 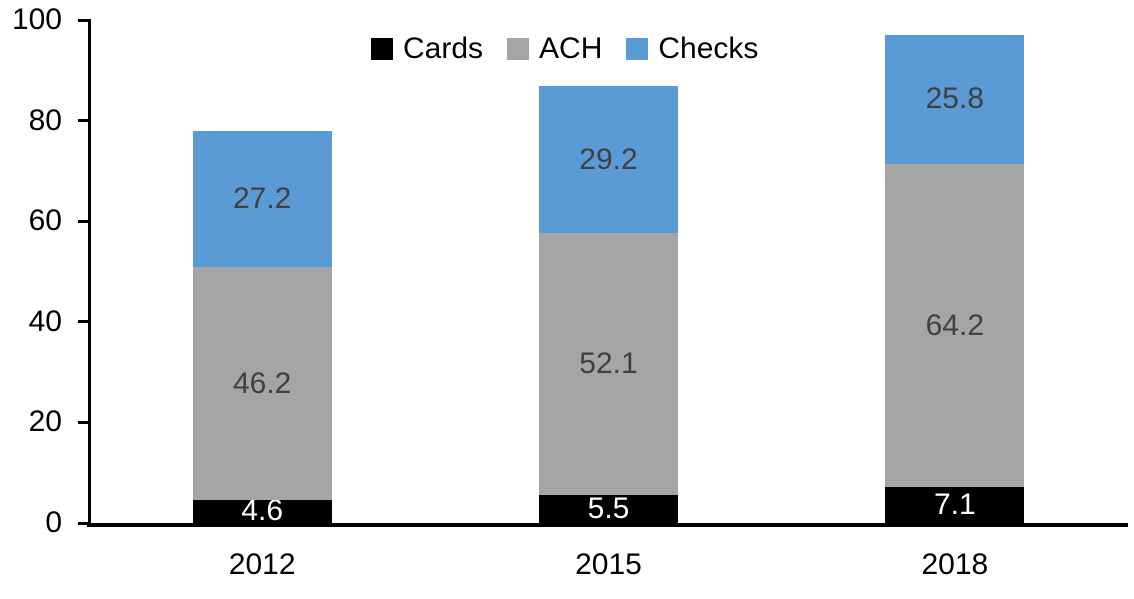 I want to click on y-axis-tick-label: 20, so click(x=45, y=422).